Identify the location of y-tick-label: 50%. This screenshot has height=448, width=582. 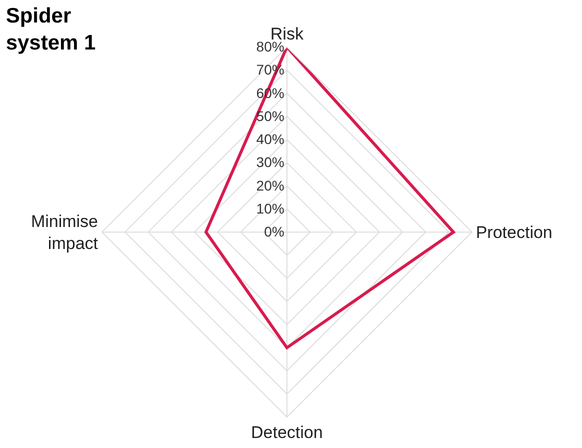
(270, 116).